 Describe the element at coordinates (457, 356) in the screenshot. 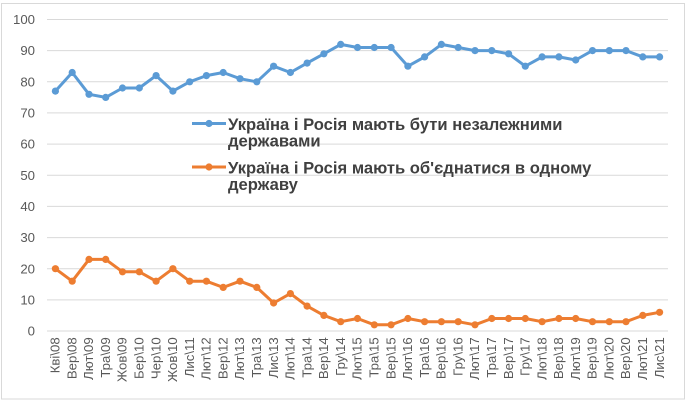

I see `svg-text: Гру\16` at that location.